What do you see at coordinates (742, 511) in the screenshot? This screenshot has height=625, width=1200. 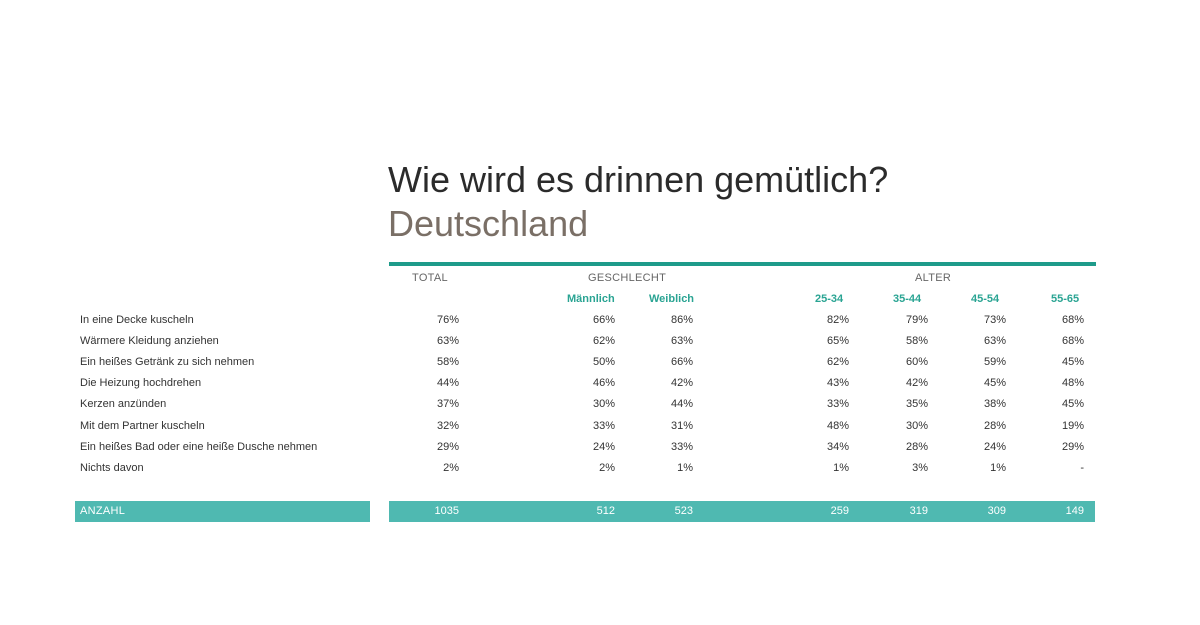 I see `count-bar` at bounding box center [742, 511].